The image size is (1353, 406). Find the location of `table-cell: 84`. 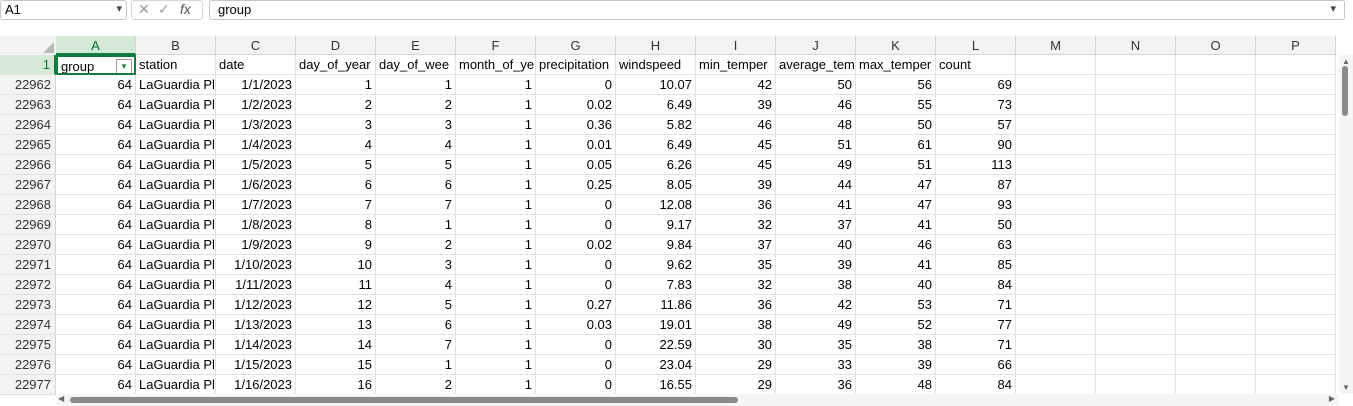

table-cell: 84 is located at coordinates (976, 385).